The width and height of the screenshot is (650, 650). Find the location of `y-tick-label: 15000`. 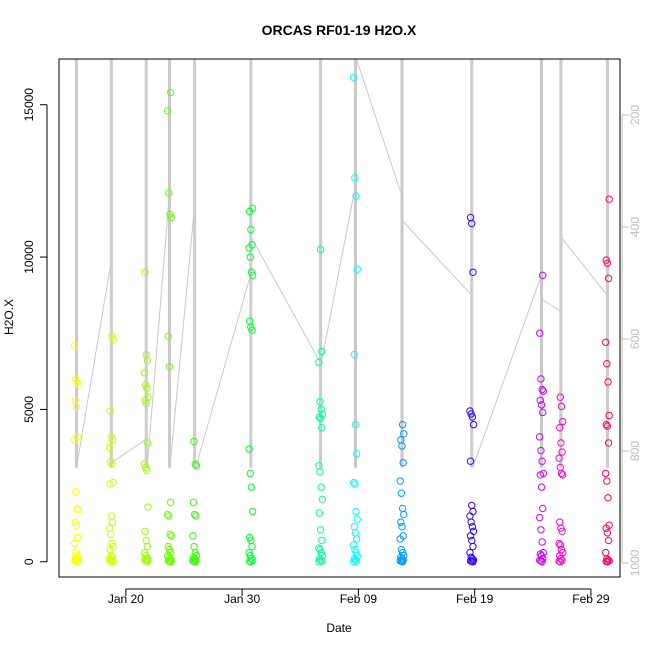

y-tick-label: 15000 is located at coordinates (29, 105).